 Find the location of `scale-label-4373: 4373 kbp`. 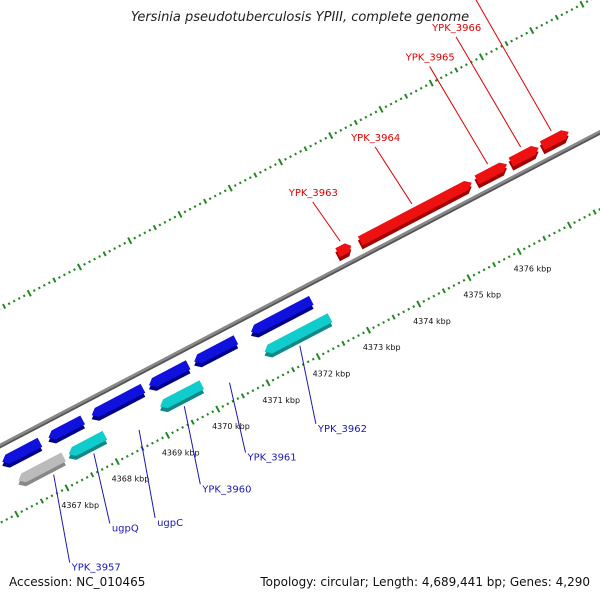

scale-label-4373: 4373 kbp is located at coordinates (382, 347).